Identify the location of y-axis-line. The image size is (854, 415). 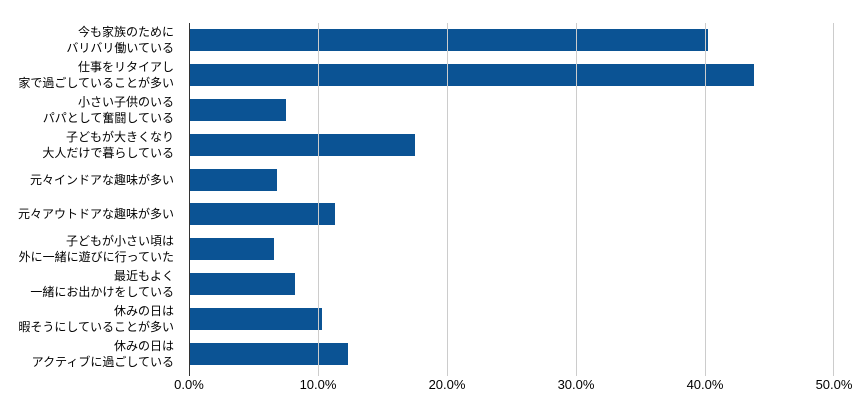
(189, 199).